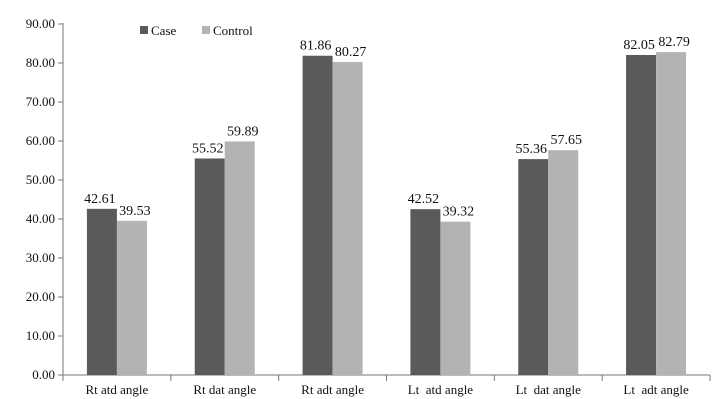 The image size is (720, 399). What do you see at coordinates (532, 149) in the screenshot?
I see `data-label: 55.36` at bounding box center [532, 149].